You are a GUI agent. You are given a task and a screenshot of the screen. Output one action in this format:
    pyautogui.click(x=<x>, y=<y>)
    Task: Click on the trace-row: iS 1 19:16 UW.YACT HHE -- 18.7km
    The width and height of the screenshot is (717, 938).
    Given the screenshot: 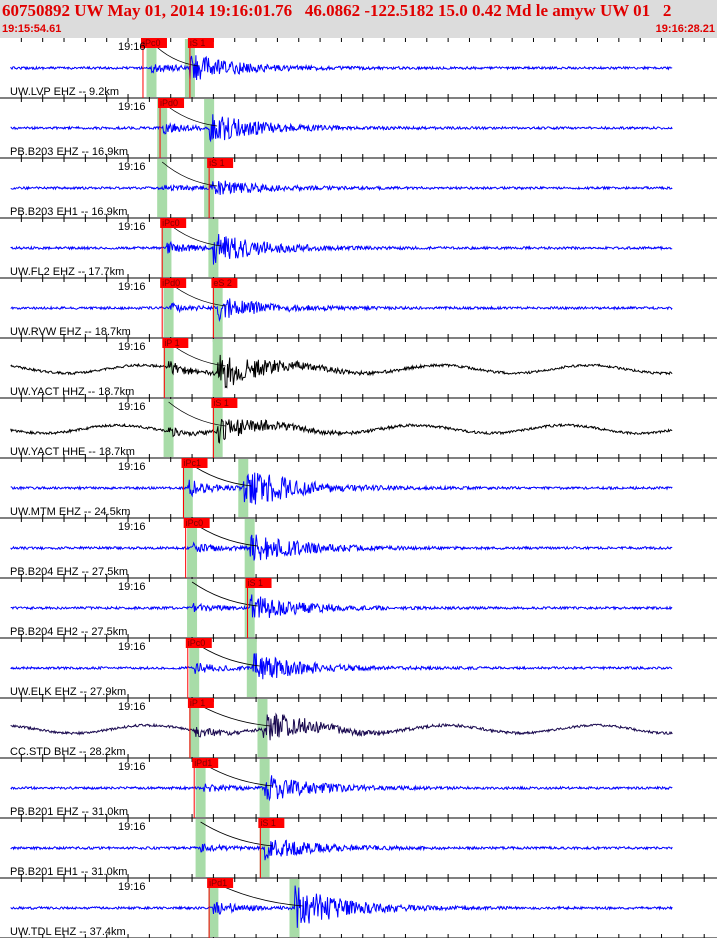 What is the action you would take?
    pyautogui.click(x=358, y=428)
    